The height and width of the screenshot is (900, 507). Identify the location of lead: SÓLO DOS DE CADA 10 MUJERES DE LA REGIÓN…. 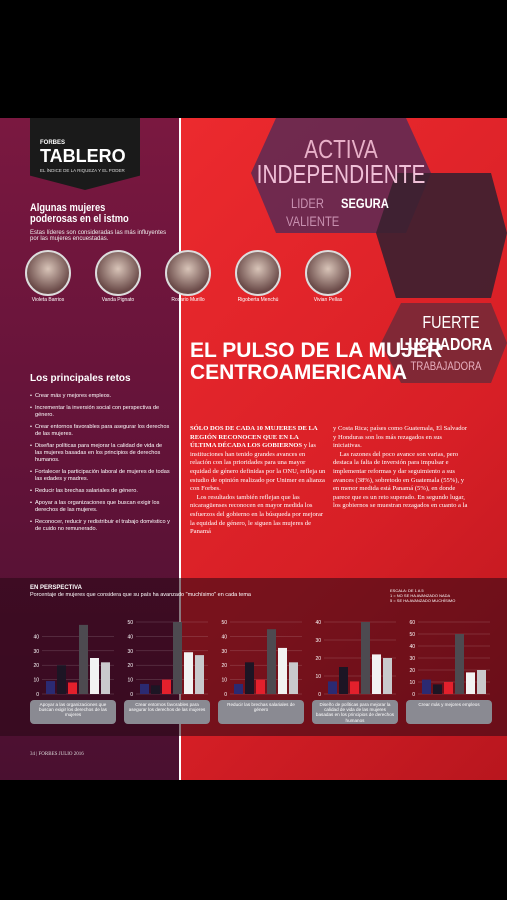
(254, 437).